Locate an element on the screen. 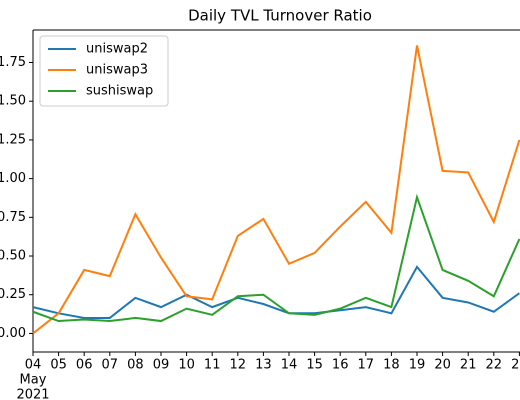  x-tick-label: 05 is located at coordinates (58, 365).